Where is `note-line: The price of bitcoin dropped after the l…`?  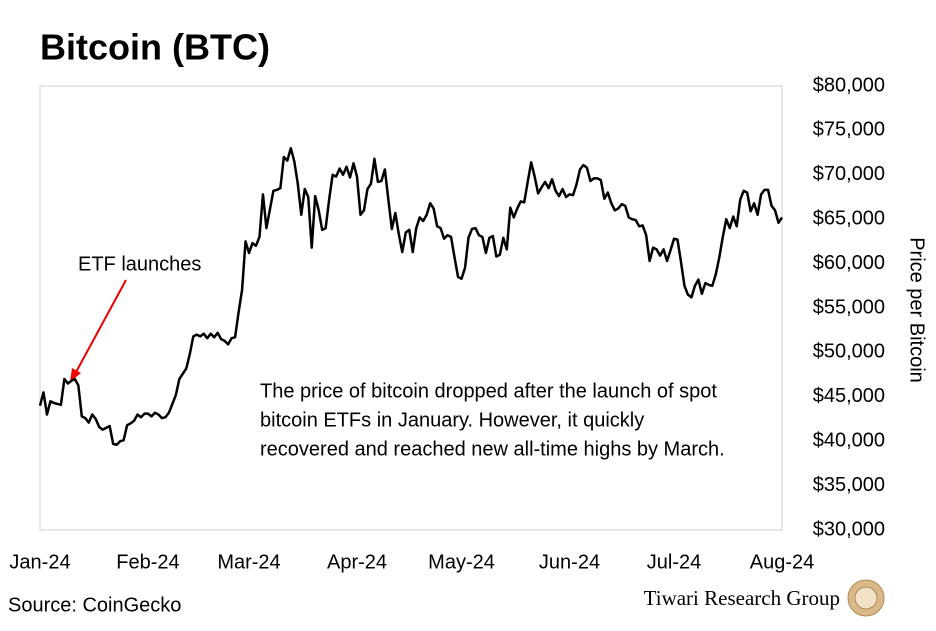
note-line: The price of bitcoin dropped after the l… is located at coordinates (488, 391).